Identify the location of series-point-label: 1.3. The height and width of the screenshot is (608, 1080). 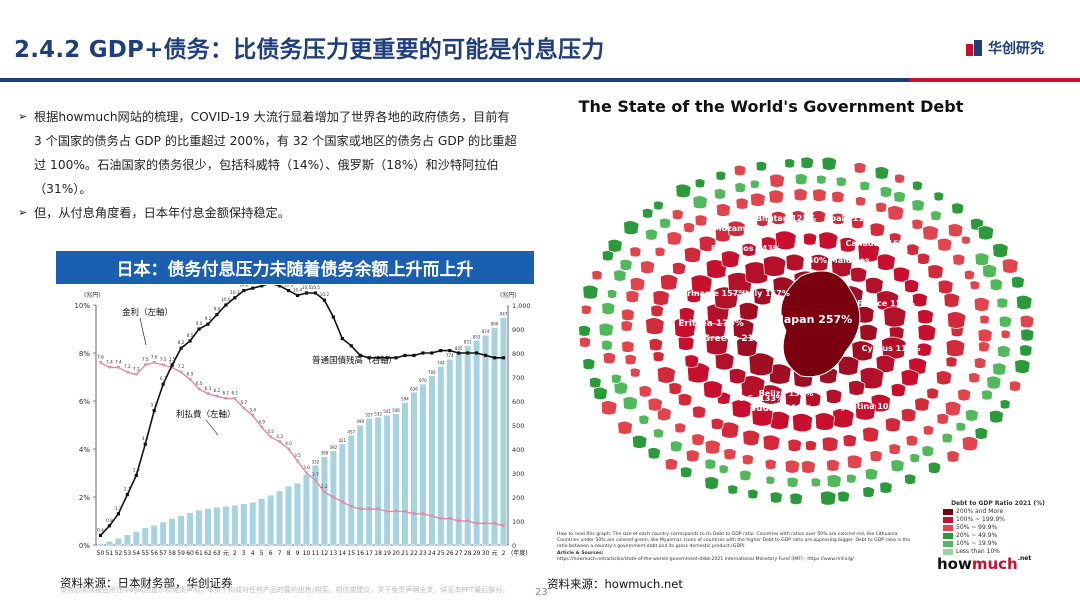
(118, 508).